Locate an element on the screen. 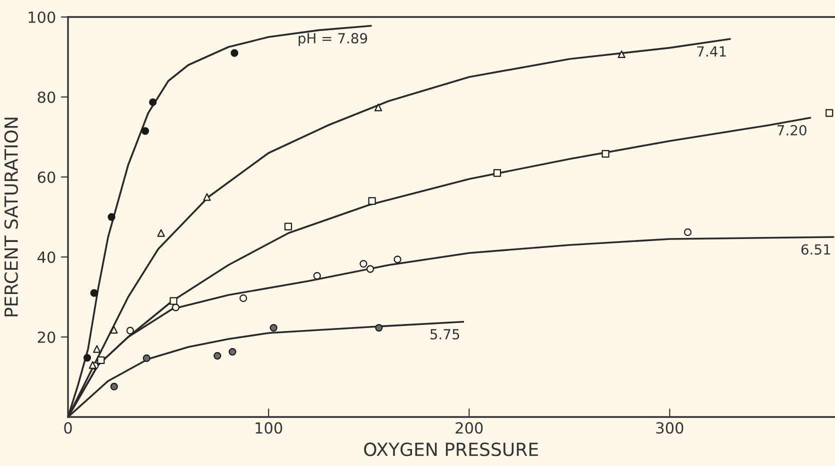  x-tick-label: 100 is located at coordinates (269, 428).